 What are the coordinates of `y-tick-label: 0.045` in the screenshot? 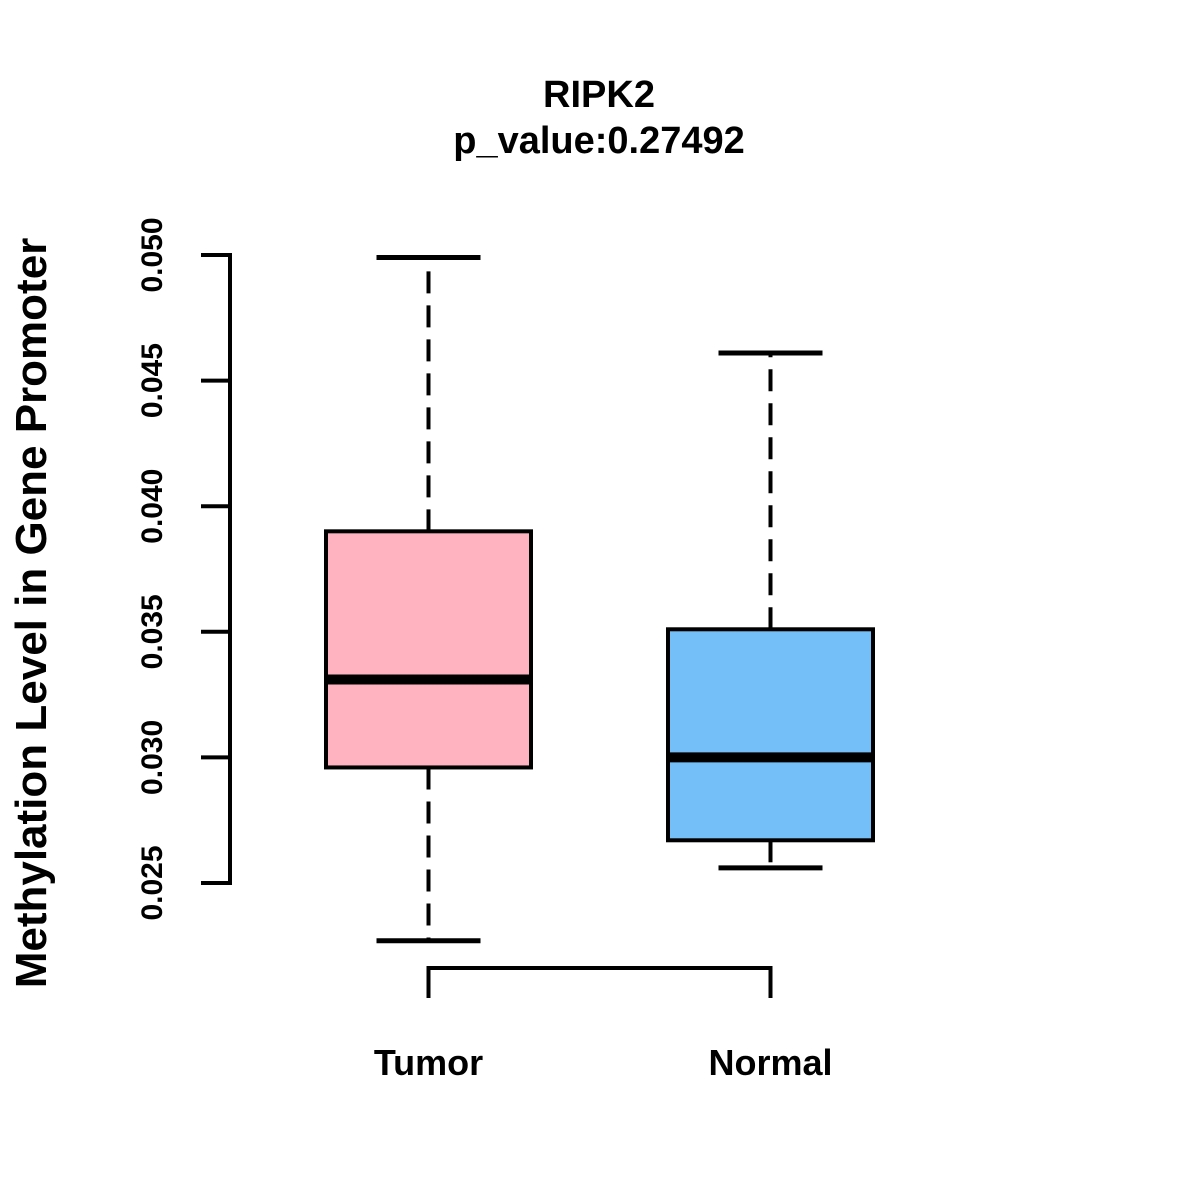 It's located at (152, 380).